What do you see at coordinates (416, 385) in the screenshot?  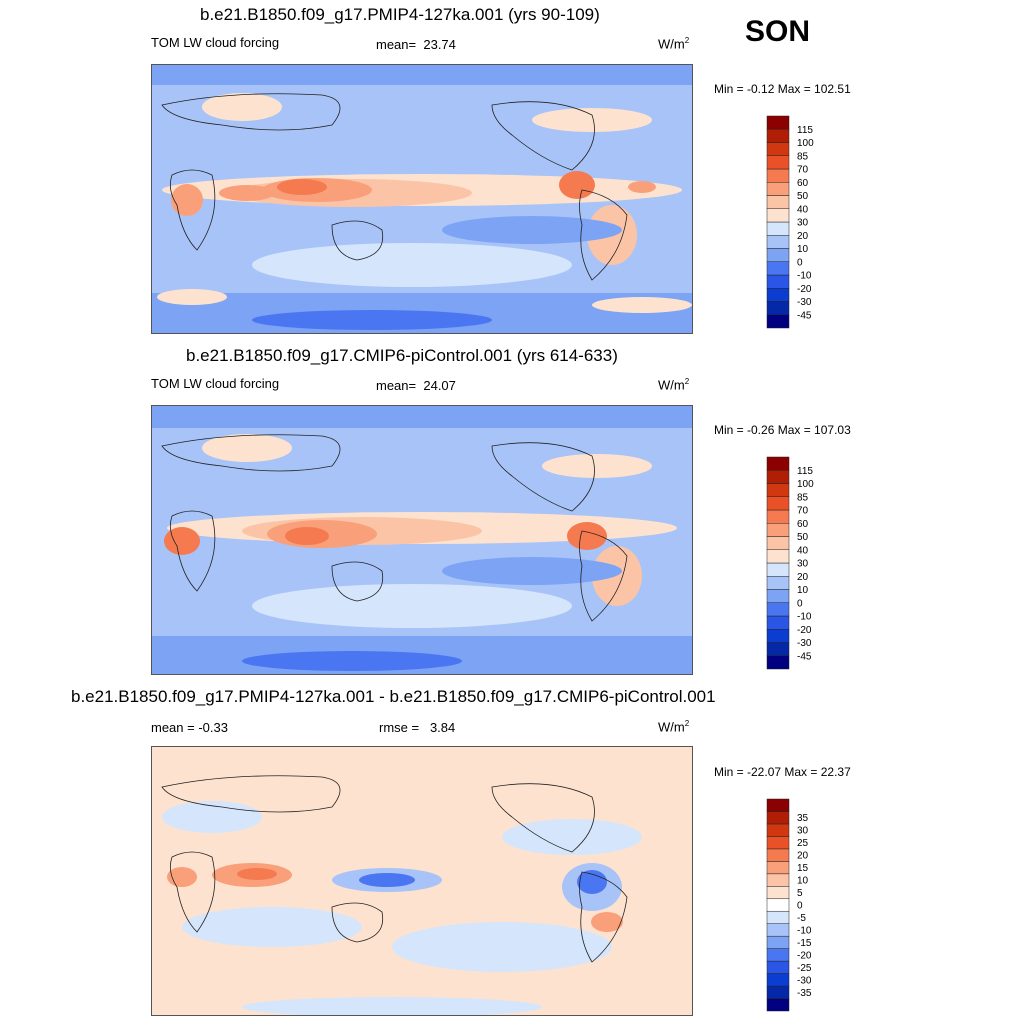 I see `panel-2-mean: mean= 24.07` at bounding box center [416, 385].